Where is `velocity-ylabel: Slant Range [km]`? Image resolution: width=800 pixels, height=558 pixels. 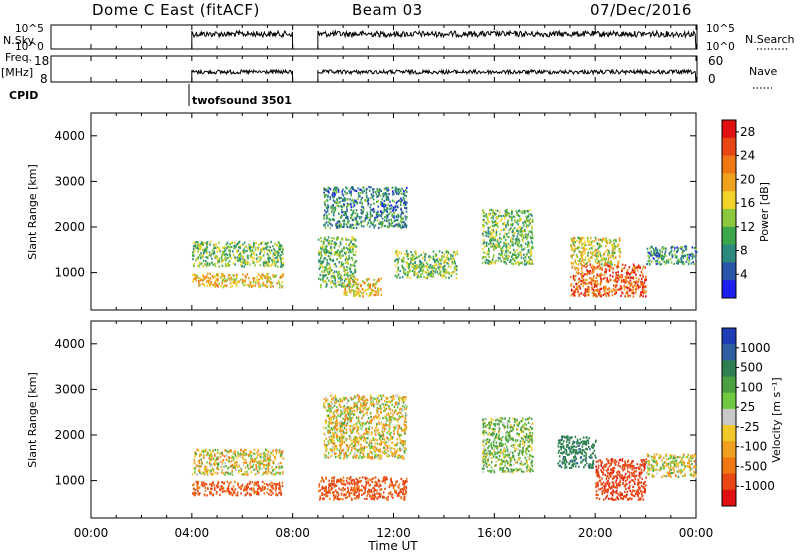 velocity-ylabel: Slant Range [km] is located at coordinates (32, 420).